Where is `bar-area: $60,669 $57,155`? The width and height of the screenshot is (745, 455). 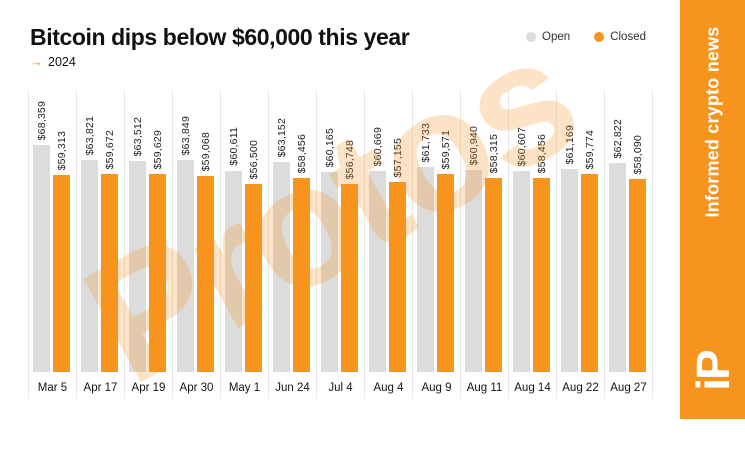
bar-area: $60,669 $57,155 is located at coordinates (388, 231).